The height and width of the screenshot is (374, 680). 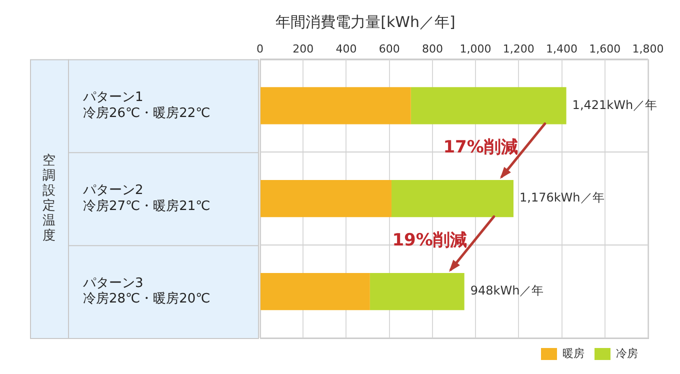 I want to click on x-tick-label: 1,800, so click(x=648, y=49).